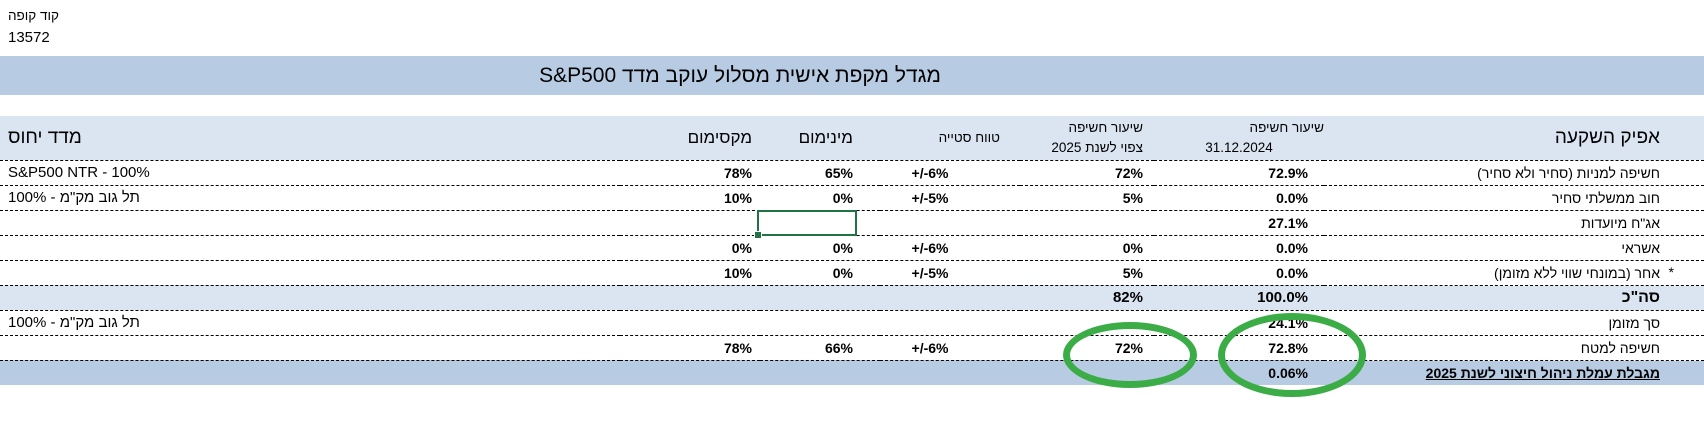  I want to click on cell-label: מגבלת עמלת ניהול חיצוני לשנת 2025, so click(1514, 372).